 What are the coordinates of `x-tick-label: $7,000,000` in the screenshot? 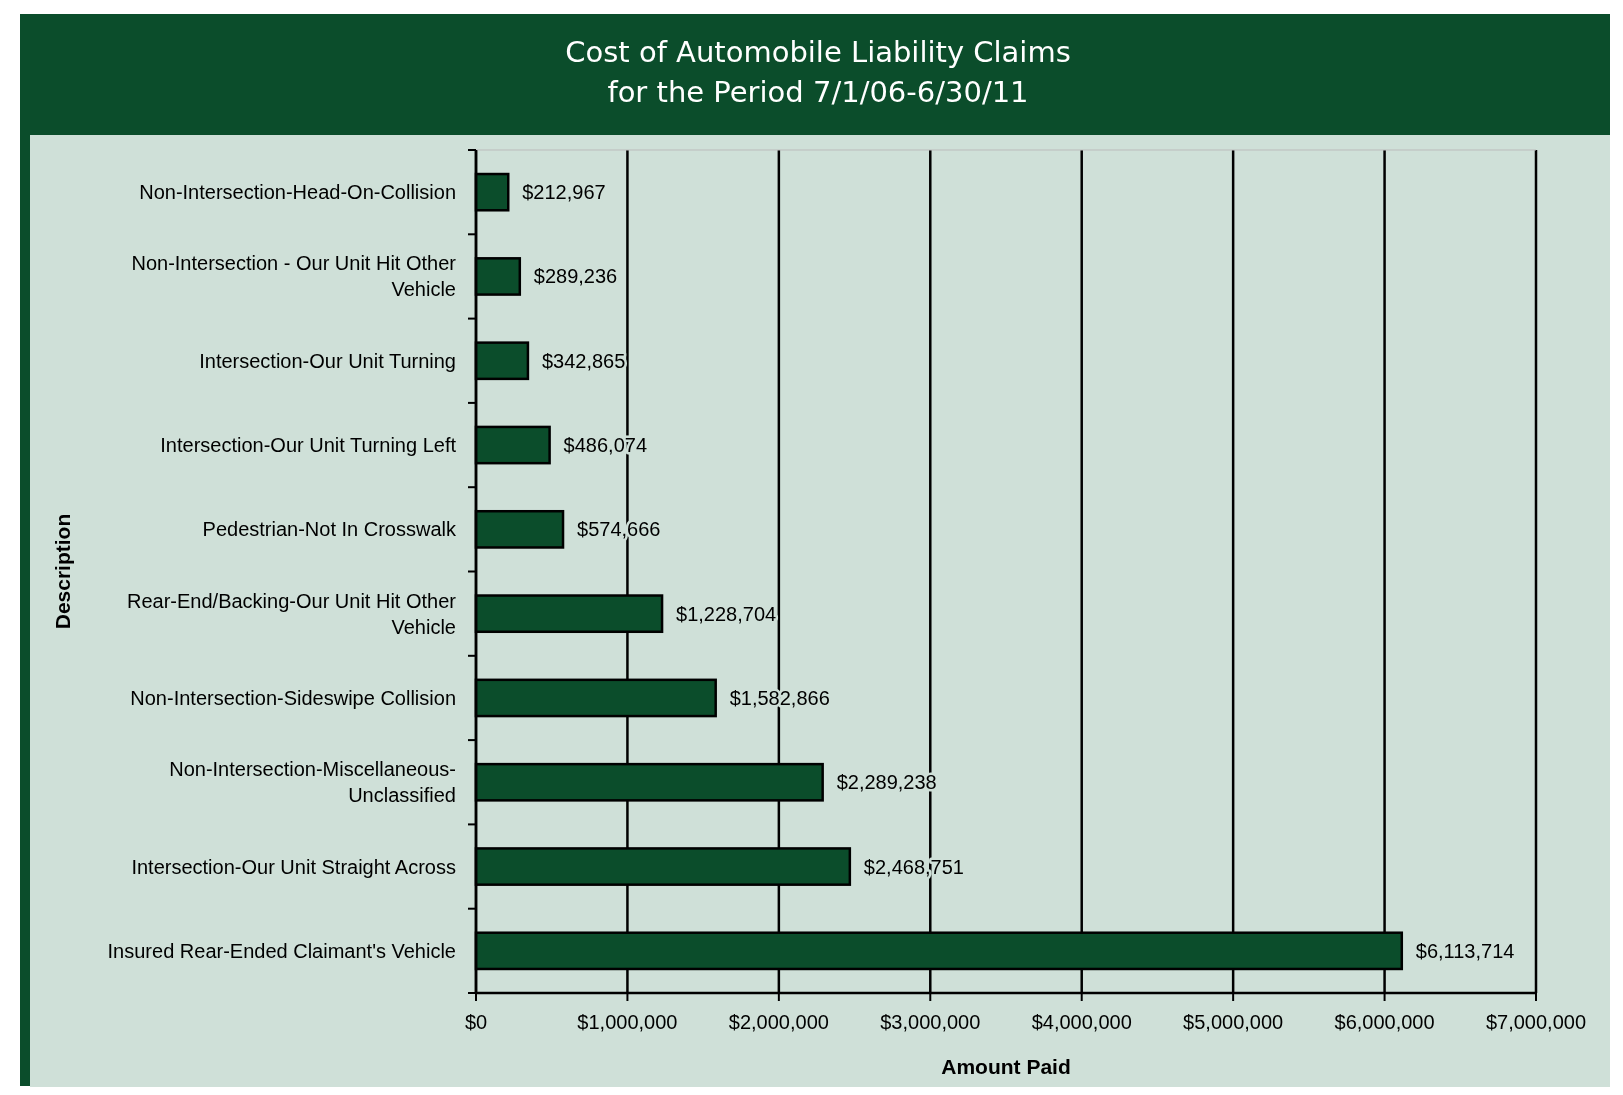 It's located at (1536, 1022).